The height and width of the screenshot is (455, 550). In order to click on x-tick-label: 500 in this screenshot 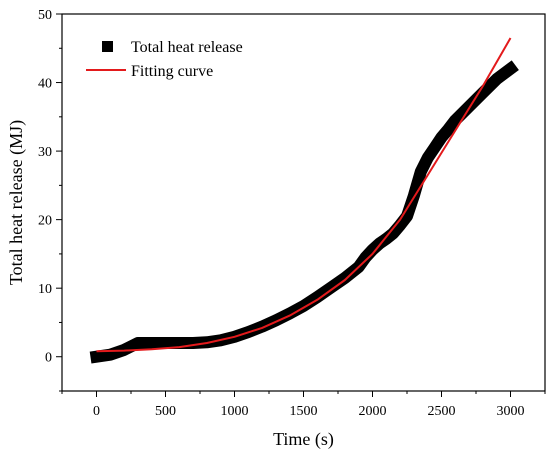, I will do `click(165, 411)`.